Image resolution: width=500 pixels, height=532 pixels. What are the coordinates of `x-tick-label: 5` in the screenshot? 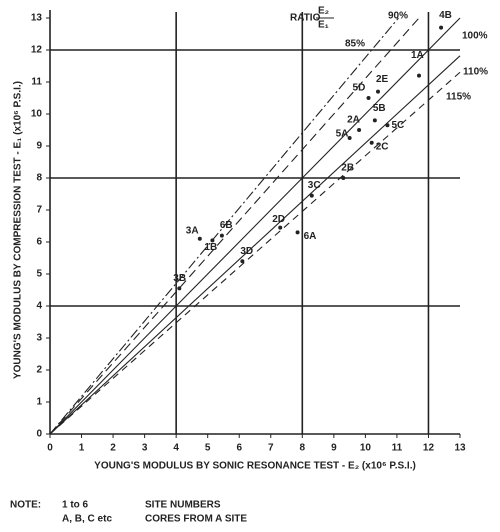 It's located at (208, 448).